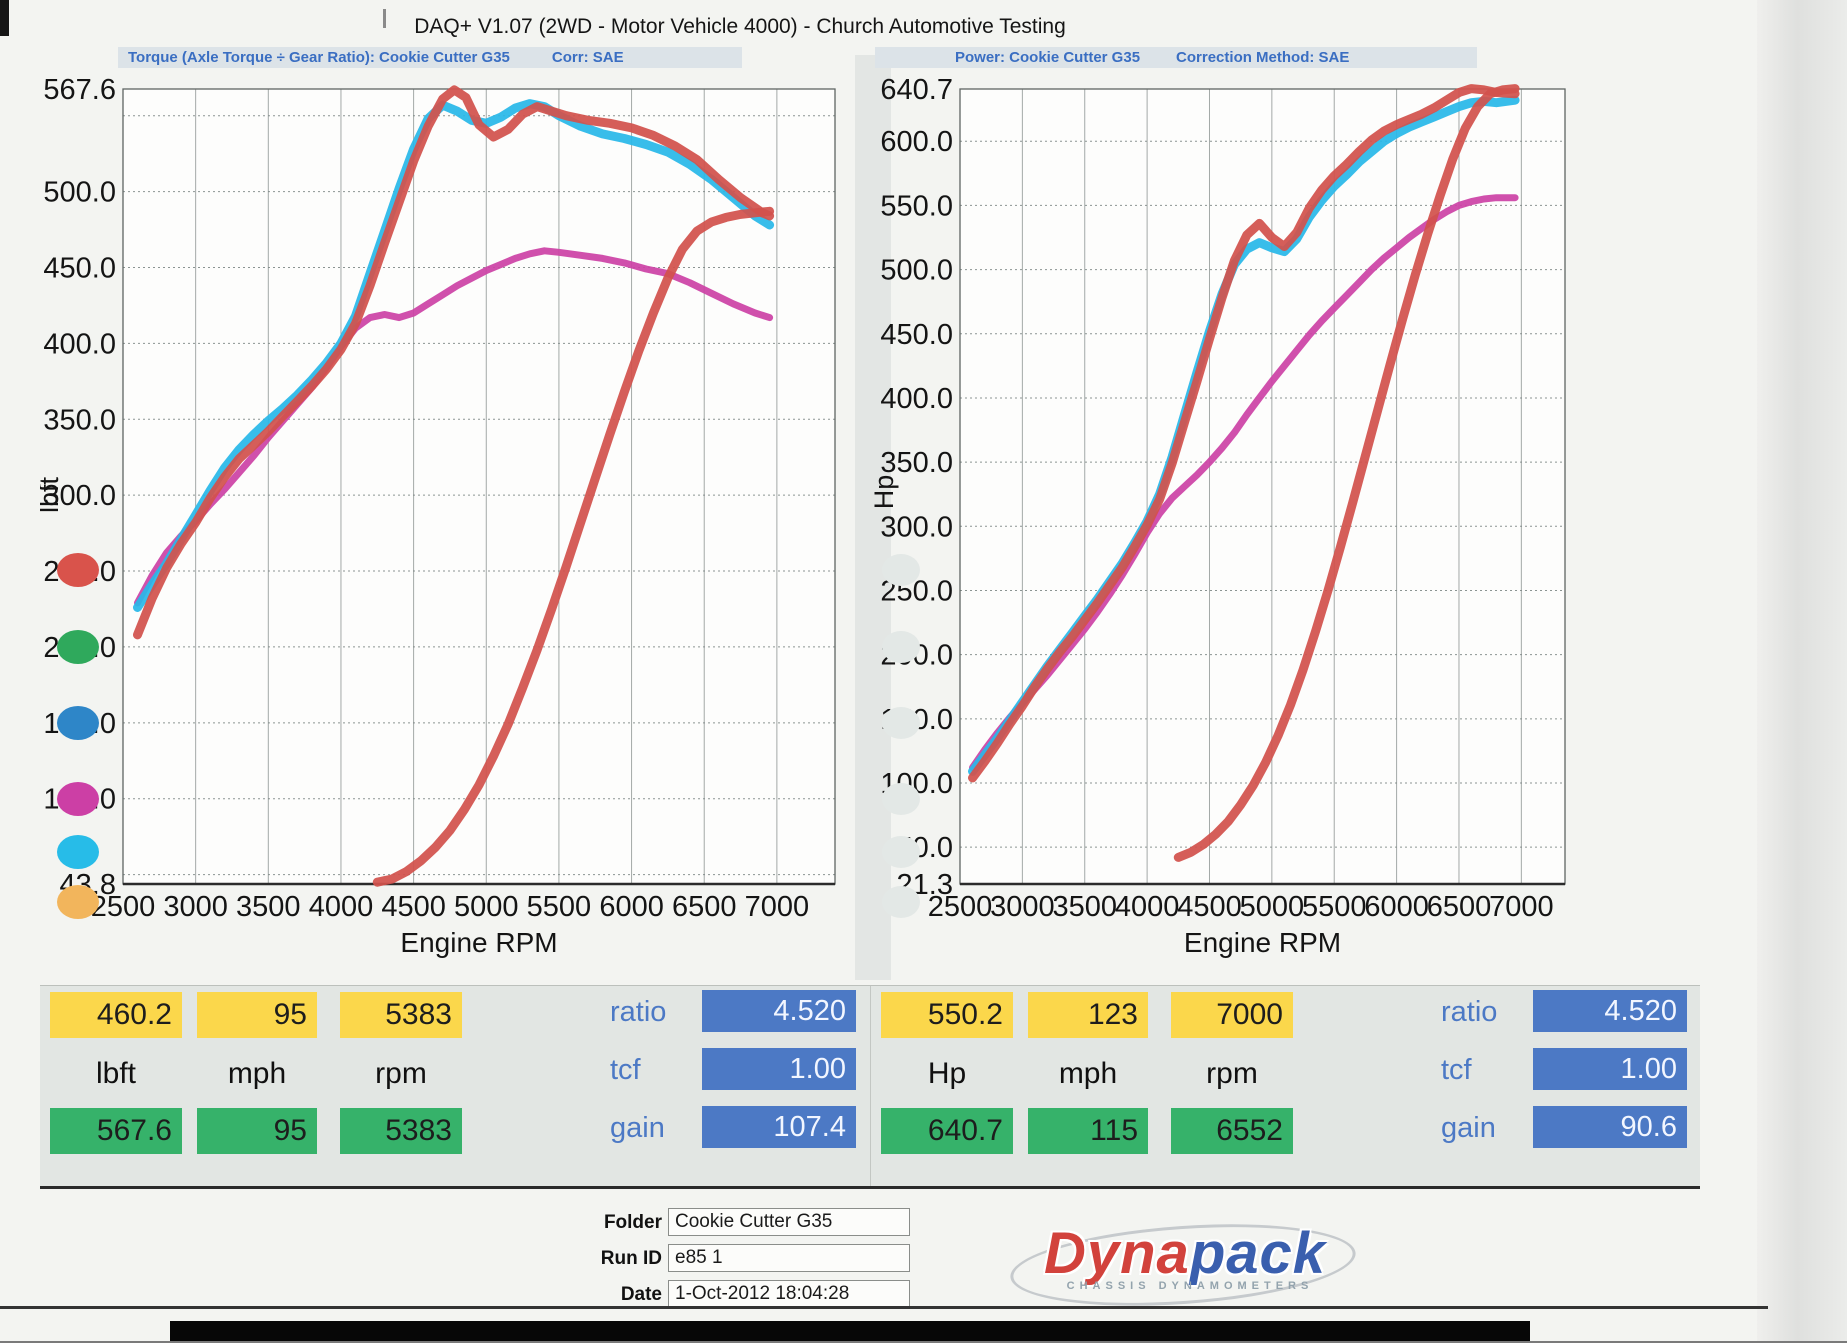  What do you see at coordinates (587, 57) in the screenshot?
I see `torque-correction-label: Corr: SAE` at bounding box center [587, 57].